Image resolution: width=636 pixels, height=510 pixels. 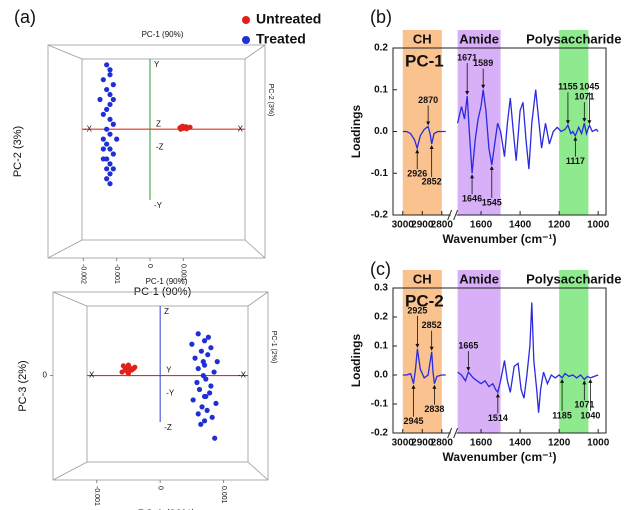 I want to click on peak-label: 1514, so click(x=498, y=418).